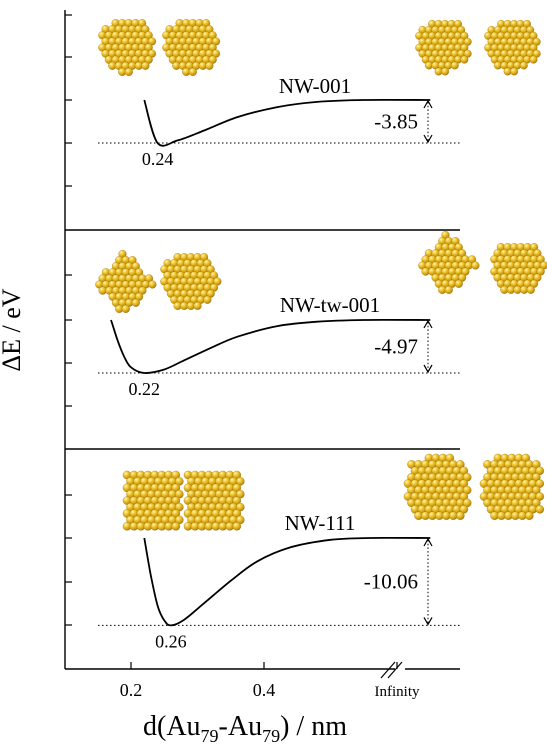  What do you see at coordinates (396, 122) in the screenshot?
I see `energy-difference-label: -3.85` at bounding box center [396, 122].